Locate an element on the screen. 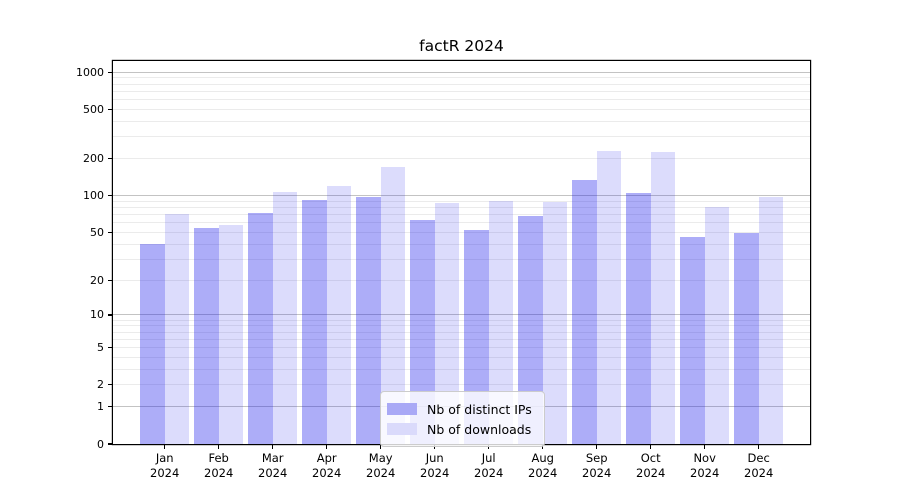 Image resolution: width=900 pixels, height=500 pixels. bar-nb-of-downloads-apr is located at coordinates (339, 314).